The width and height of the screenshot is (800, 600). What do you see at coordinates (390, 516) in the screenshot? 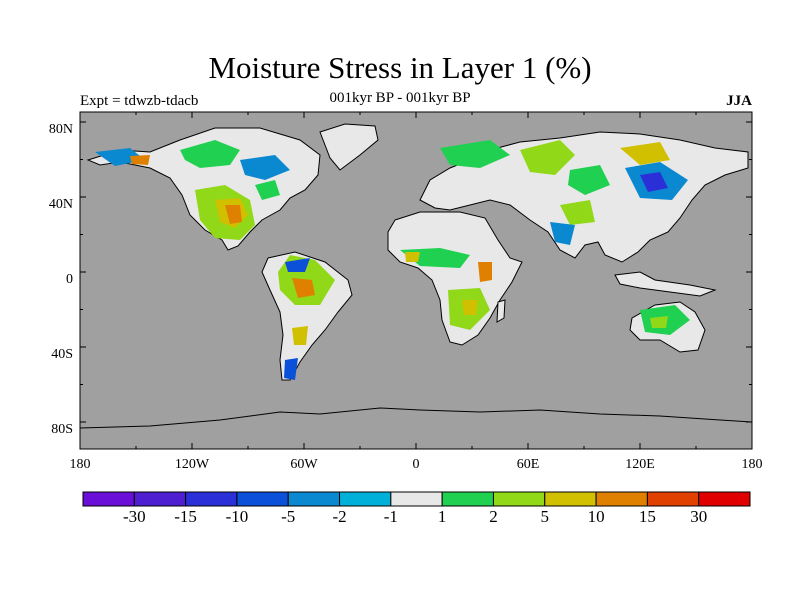
I see `colorbar-label: -1` at bounding box center [390, 516].